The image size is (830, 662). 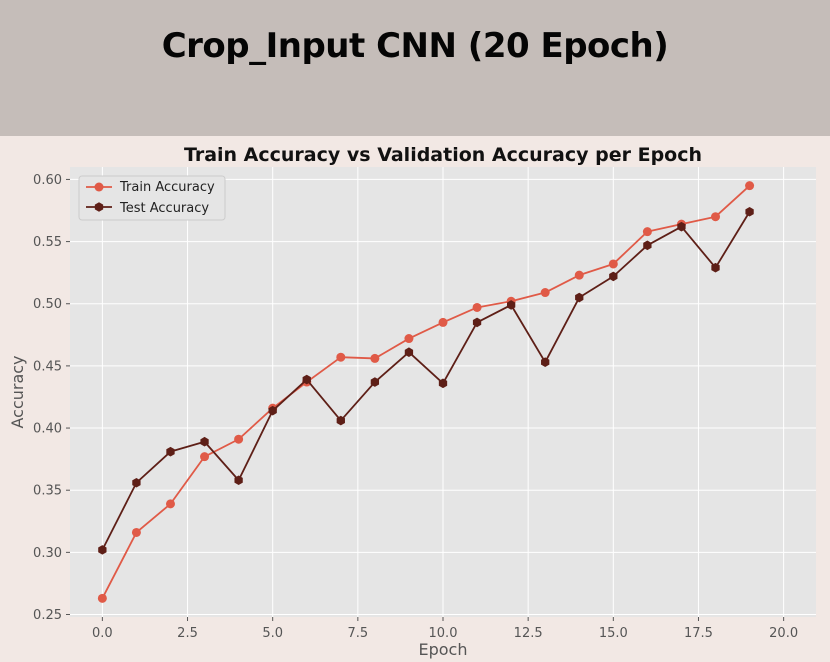 What do you see at coordinates (443, 633) in the screenshot?
I see `x-tick-label: 10.0` at bounding box center [443, 633].